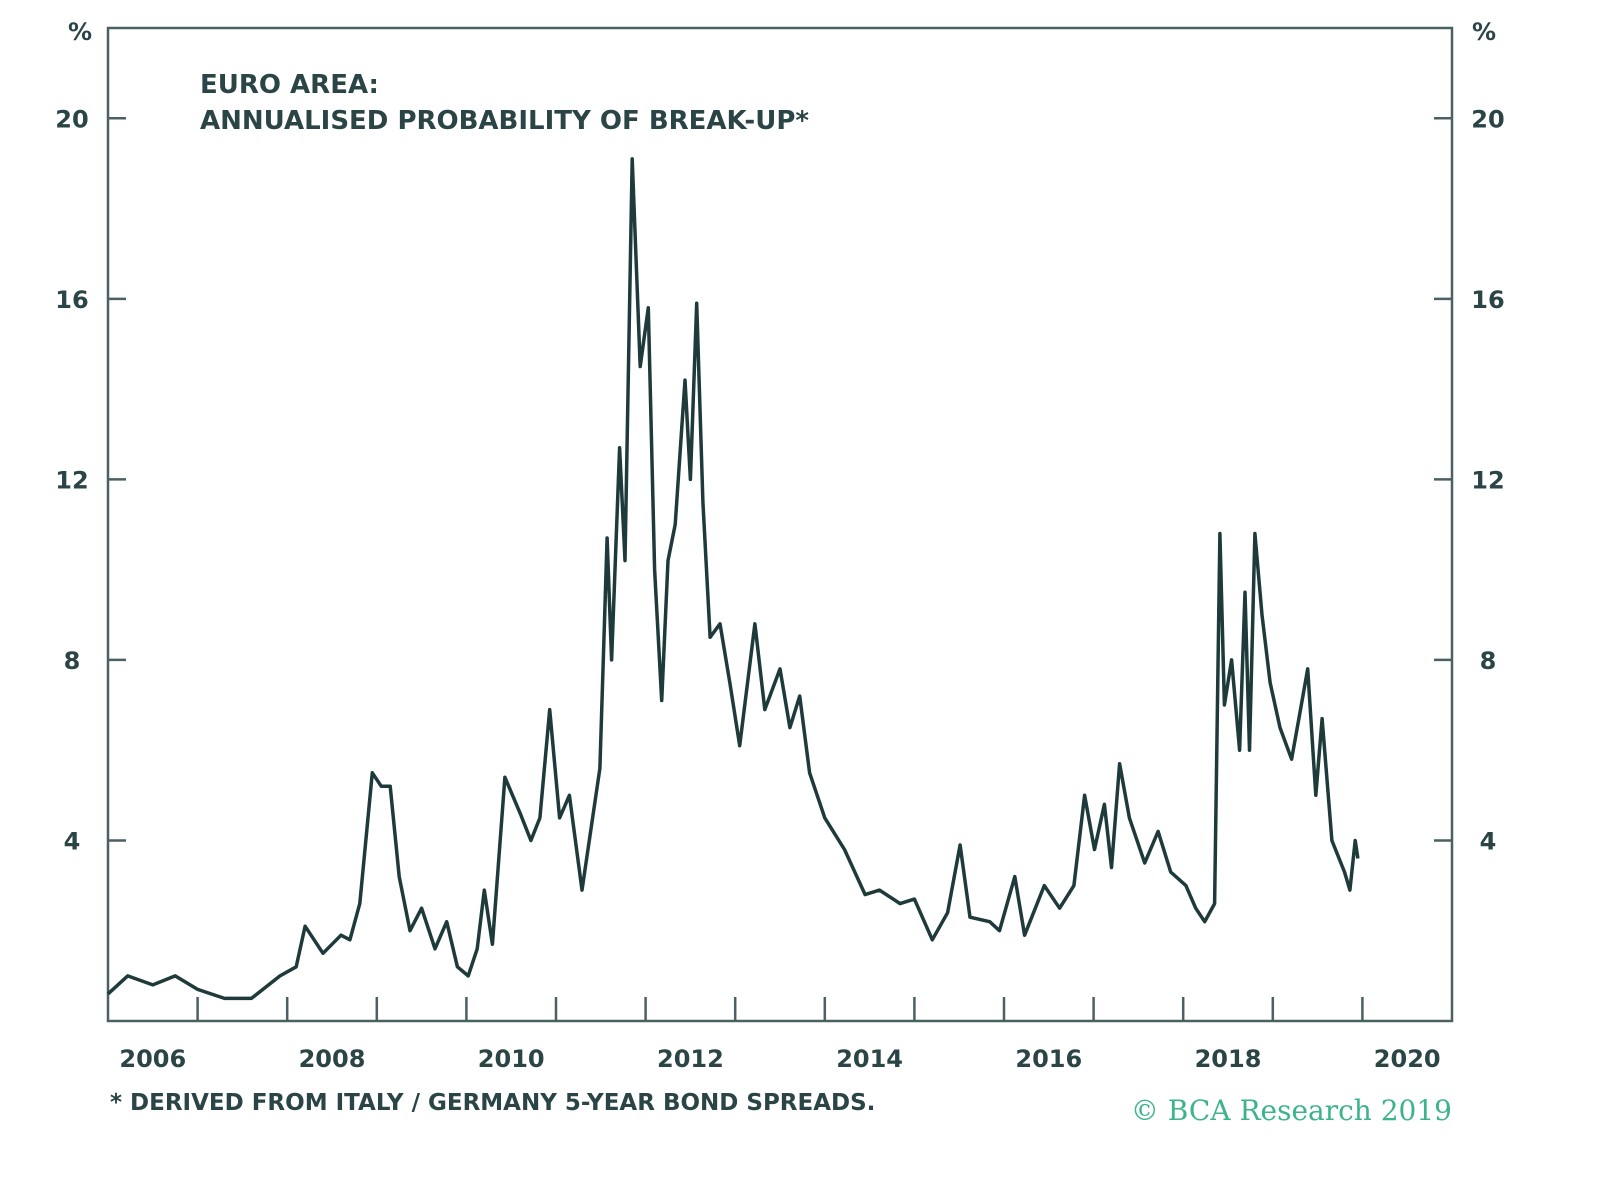 This screenshot has width=1600, height=1183. Describe the element at coordinates (1484, 32) in the screenshot. I see `y-unit-right: %` at that location.